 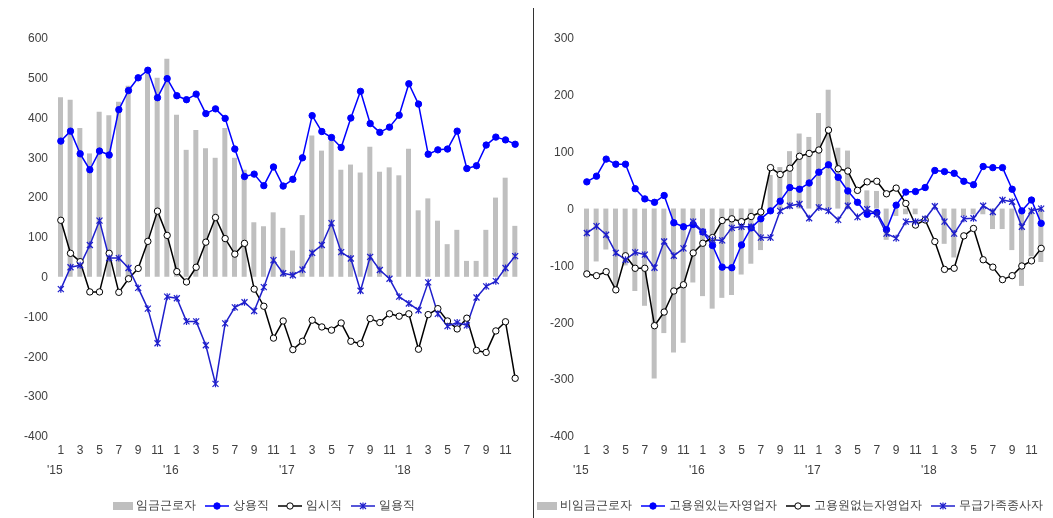 I want to click on y-tick-label: 600, so click(x=38, y=38).